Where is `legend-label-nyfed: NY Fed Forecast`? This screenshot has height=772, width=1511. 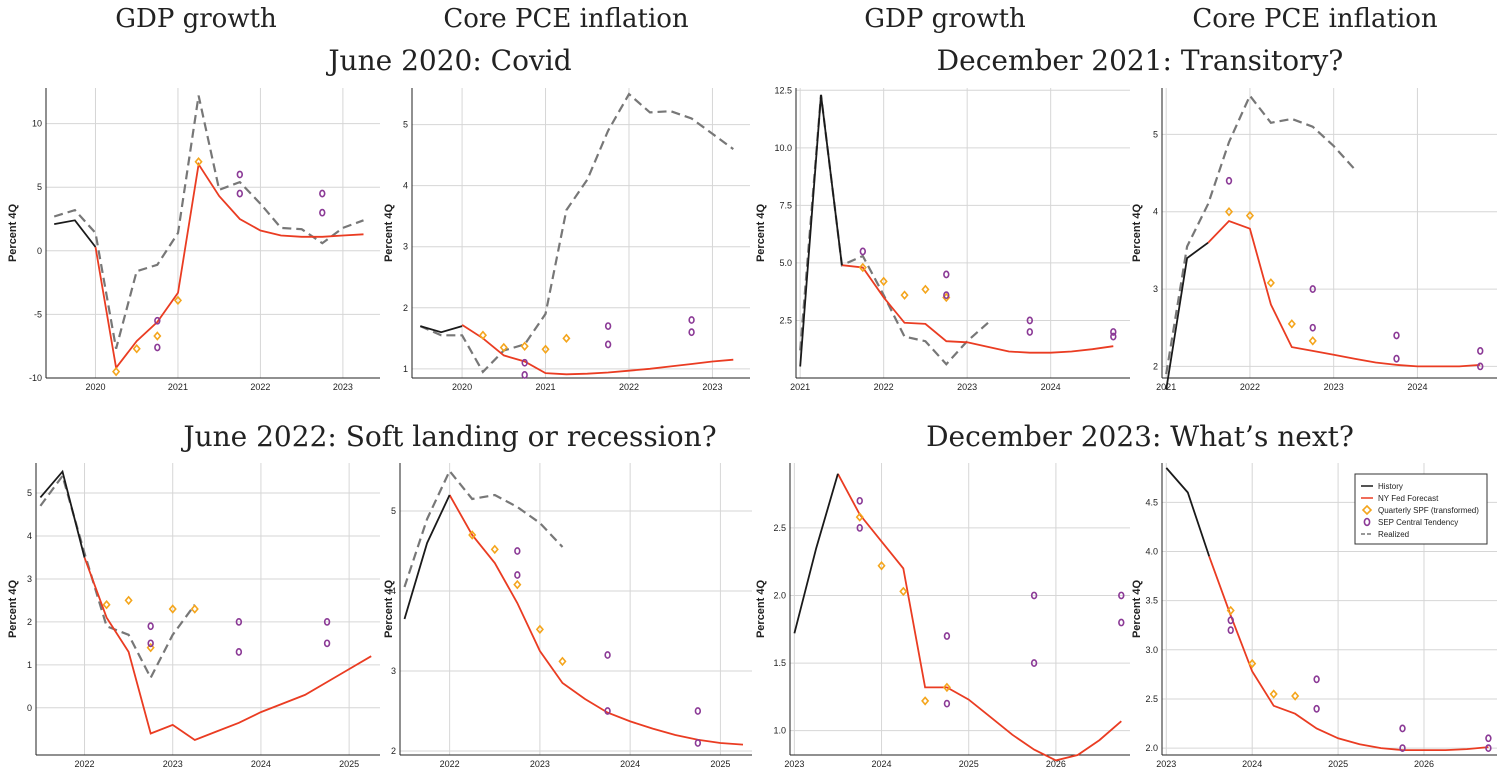 legend-label-nyfed: NY Fed Forecast is located at coordinates (1408, 498).